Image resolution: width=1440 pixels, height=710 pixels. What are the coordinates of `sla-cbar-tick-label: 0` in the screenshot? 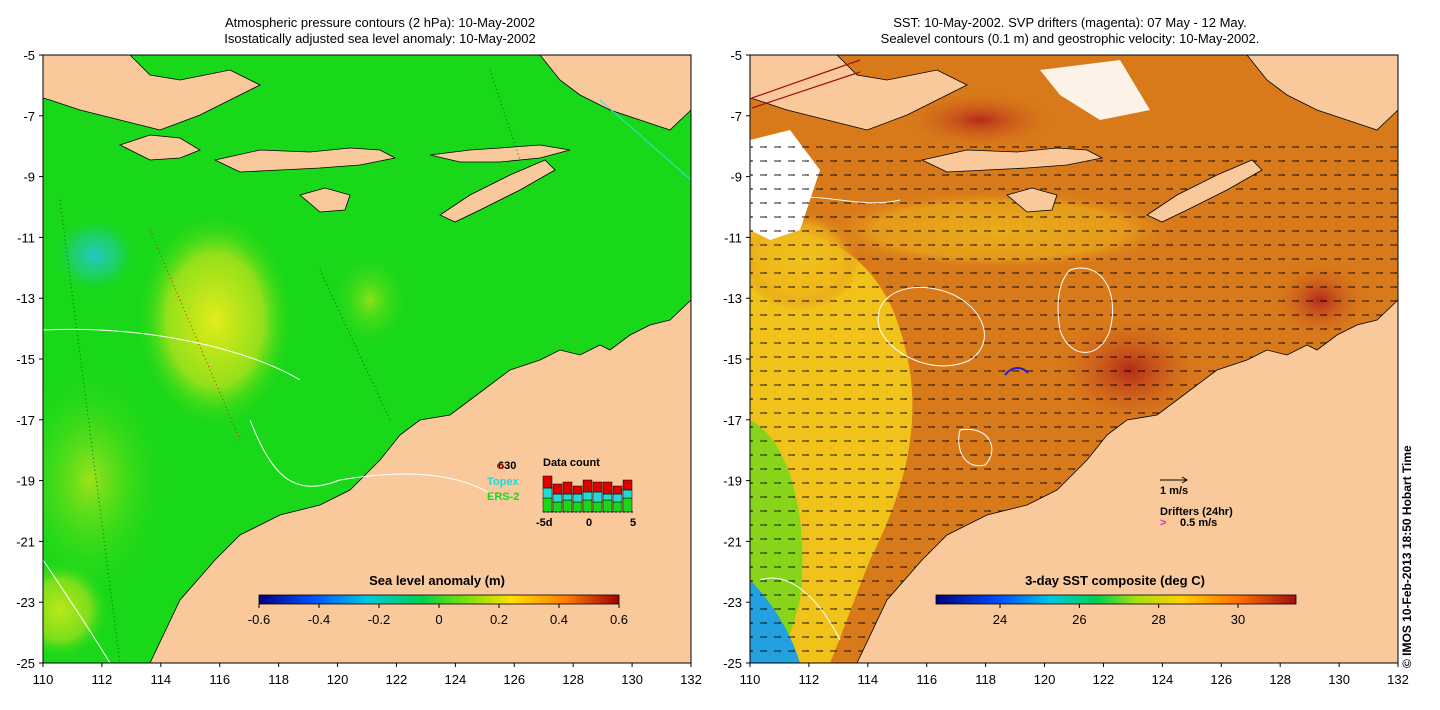 It's located at (438, 619).